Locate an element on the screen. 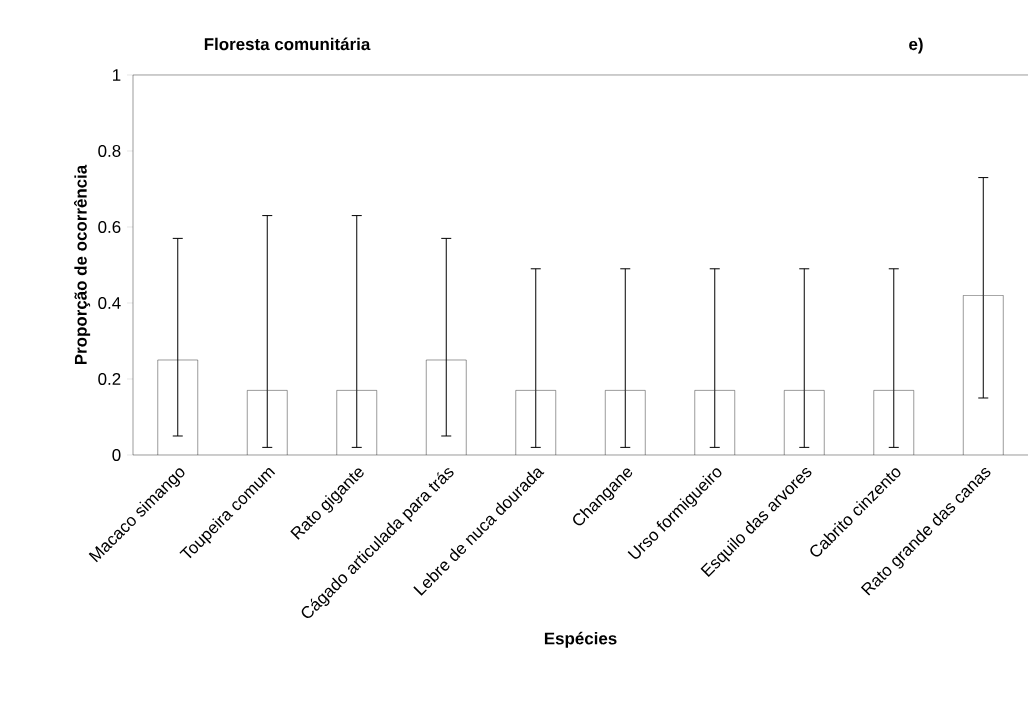  y-tick-label: 0.4 is located at coordinates (109, 302).